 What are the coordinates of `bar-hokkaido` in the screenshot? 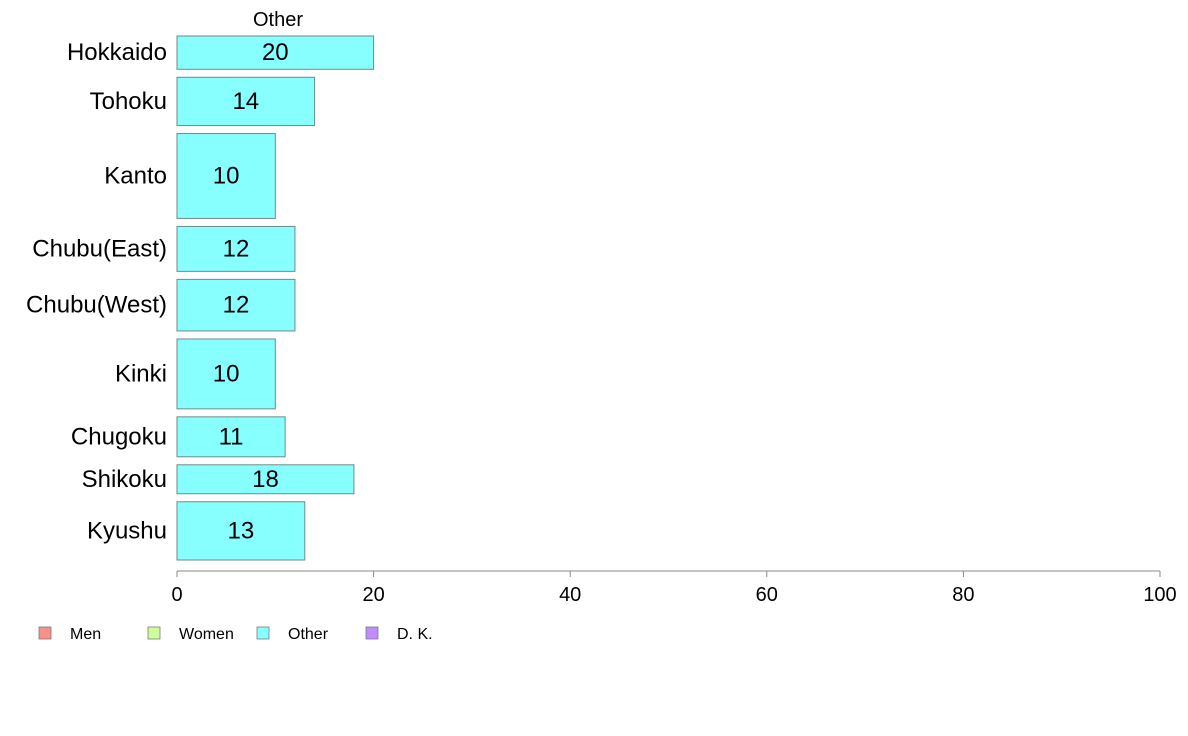 It's located at (275, 52).